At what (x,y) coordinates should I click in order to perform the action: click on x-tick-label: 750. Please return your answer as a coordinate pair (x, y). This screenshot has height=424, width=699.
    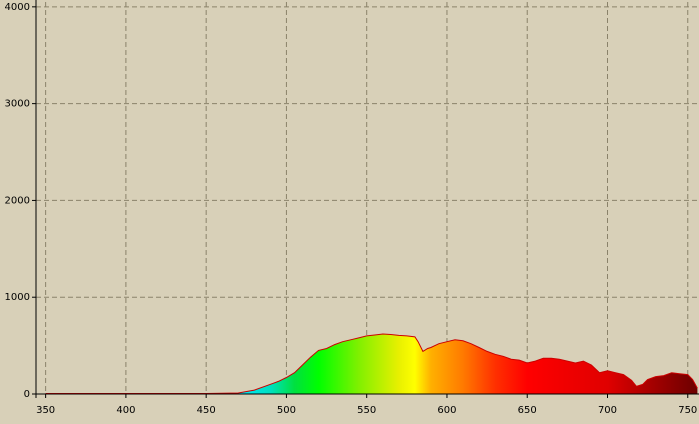
    Looking at the image, I should click on (687, 410).